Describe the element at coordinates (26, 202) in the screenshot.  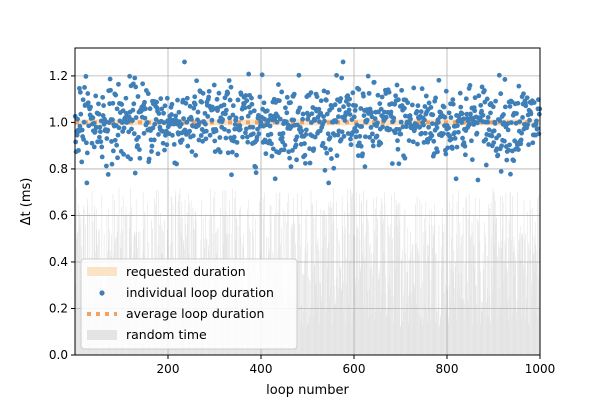
I see `y-axis-label: Δt (ms)` at that location.